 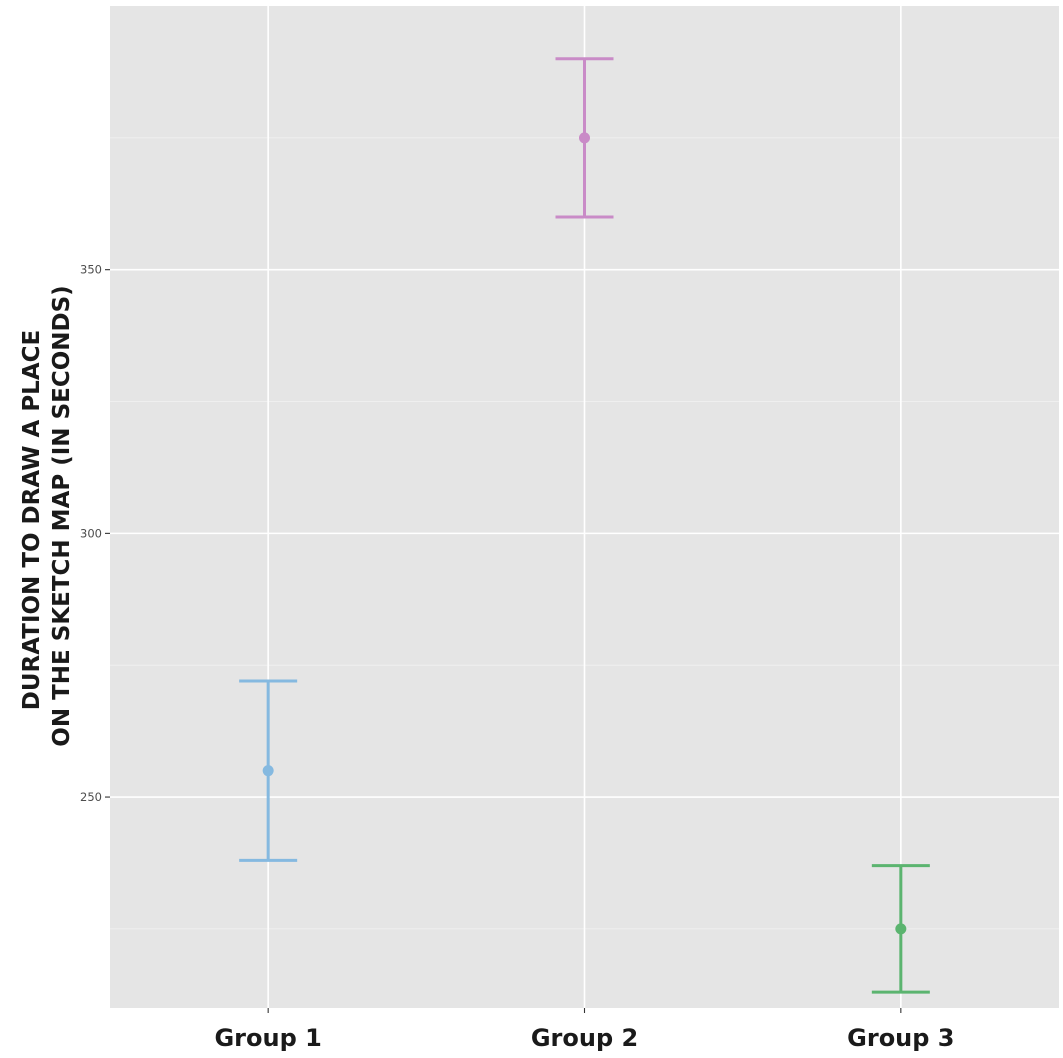 I want to click on x-tick-label: Group 2, so click(x=584, y=1038).